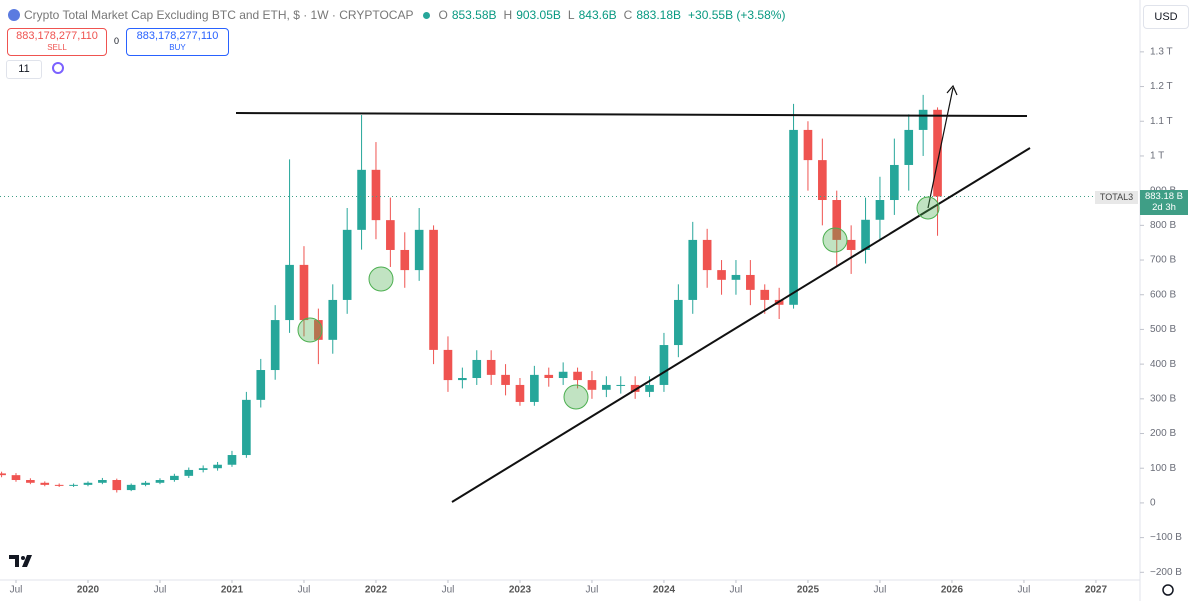 This screenshot has width=1200, height=601. What do you see at coordinates (117, 41) in the screenshot?
I see `spread: 0` at bounding box center [117, 41].